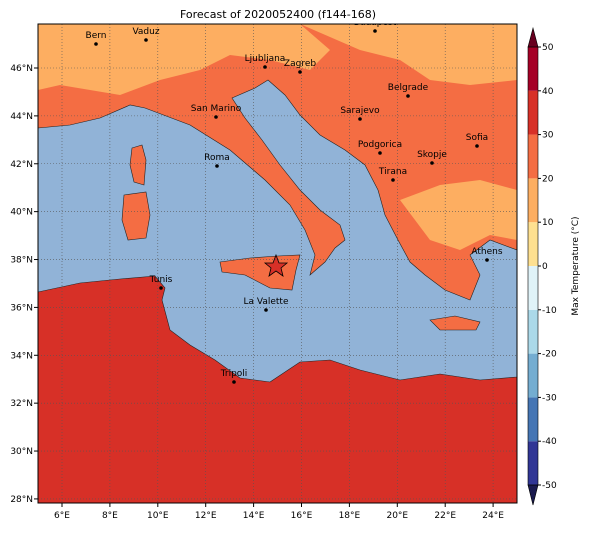 Image resolution: width=592 pixels, height=533 pixels. What do you see at coordinates (477, 138) in the screenshot?
I see `city-label: Sofia` at bounding box center [477, 138].